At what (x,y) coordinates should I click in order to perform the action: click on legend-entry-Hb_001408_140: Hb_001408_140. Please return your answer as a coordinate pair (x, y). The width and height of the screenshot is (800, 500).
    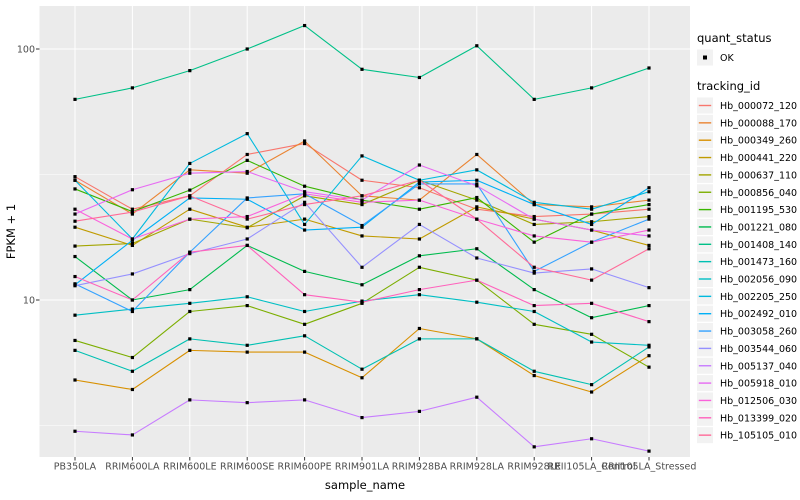
    Looking at the image, I should click on (747, 244).